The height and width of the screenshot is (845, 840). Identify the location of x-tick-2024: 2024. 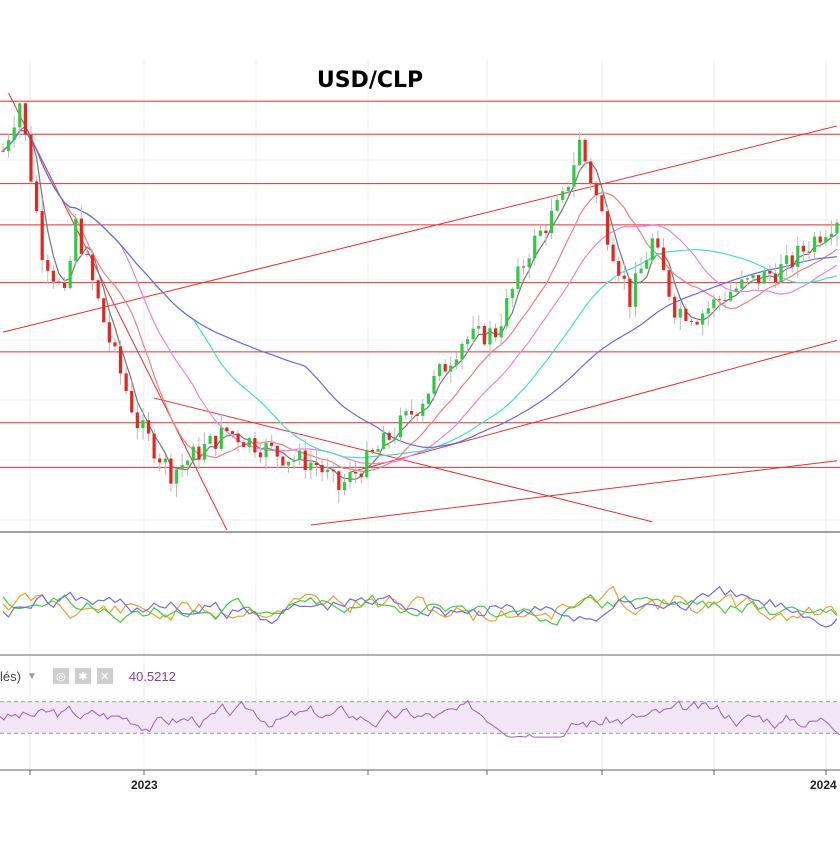
(823, 785).